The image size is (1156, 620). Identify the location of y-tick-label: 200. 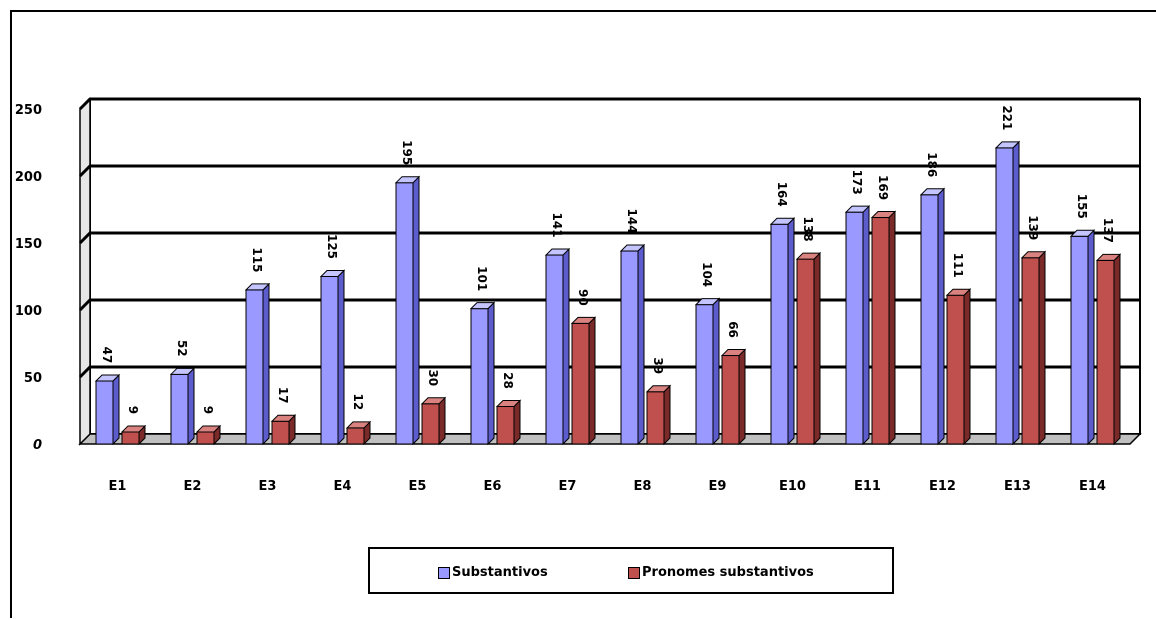
(28, 177).